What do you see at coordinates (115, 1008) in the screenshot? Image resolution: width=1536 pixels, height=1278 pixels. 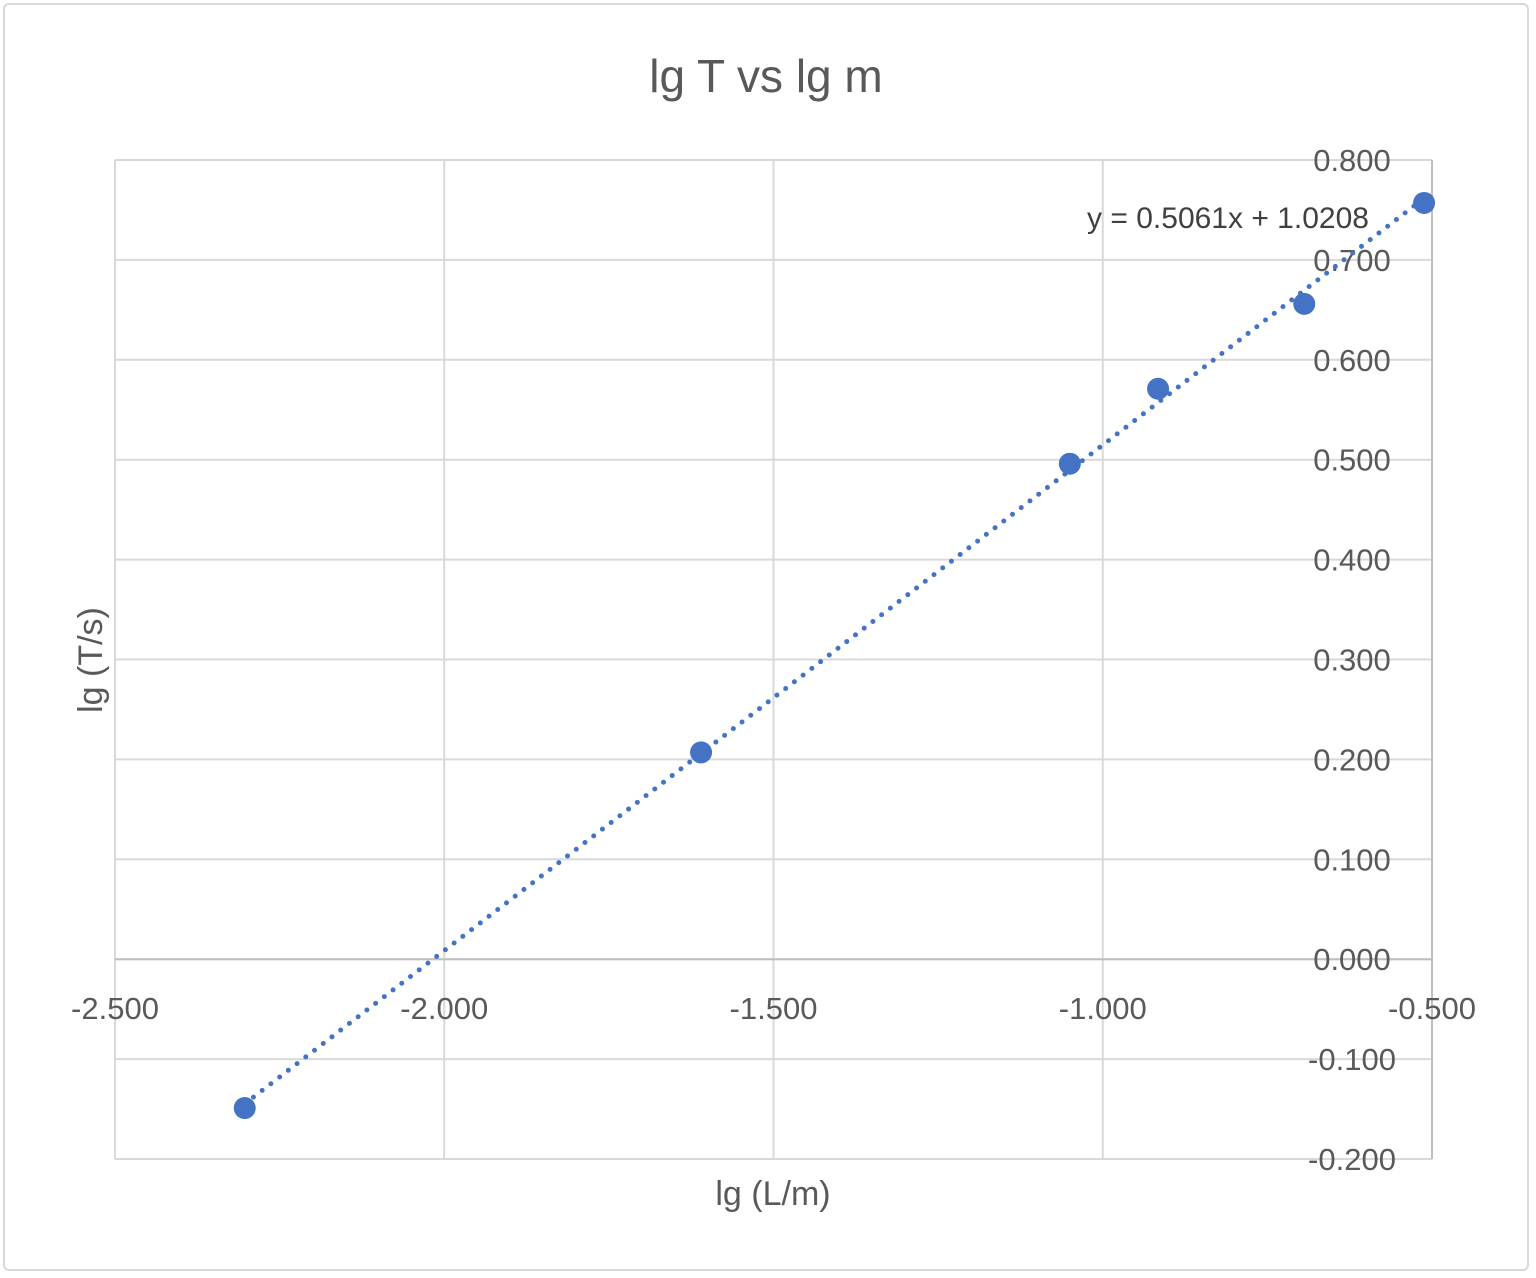 I see `x-tick-label: -2.500` at bounding box center [115, 1008].